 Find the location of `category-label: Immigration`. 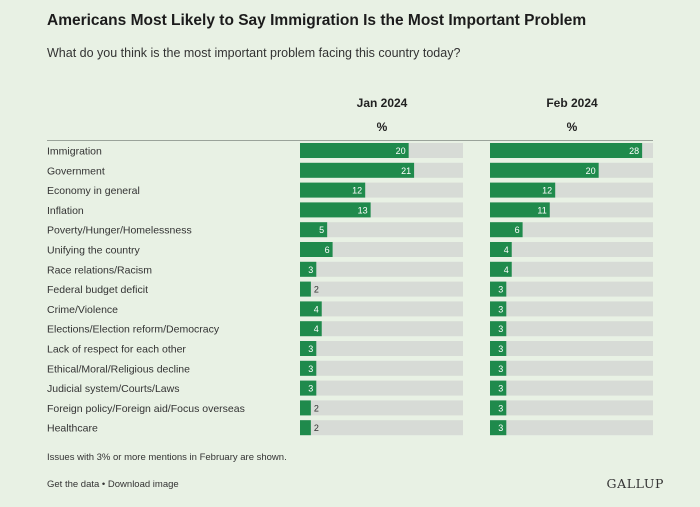

category-label: Immigration is located at coordinates (74, 152).